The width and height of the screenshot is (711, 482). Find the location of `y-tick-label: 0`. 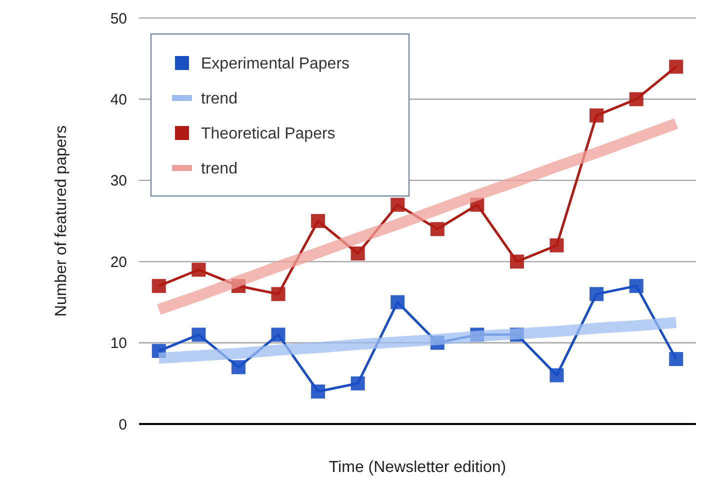

y-tick-label: 0 is located at coordinates (122, 425).